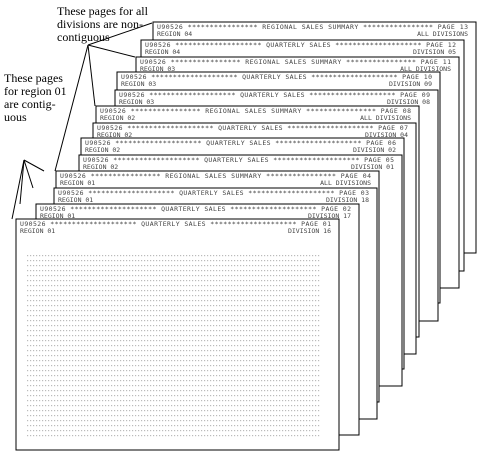 This screenshot has width=487, height=454. Describe the element at coordinates (408, 102) in the screenshot. I see `page-division: DIVISION 08` at that location.